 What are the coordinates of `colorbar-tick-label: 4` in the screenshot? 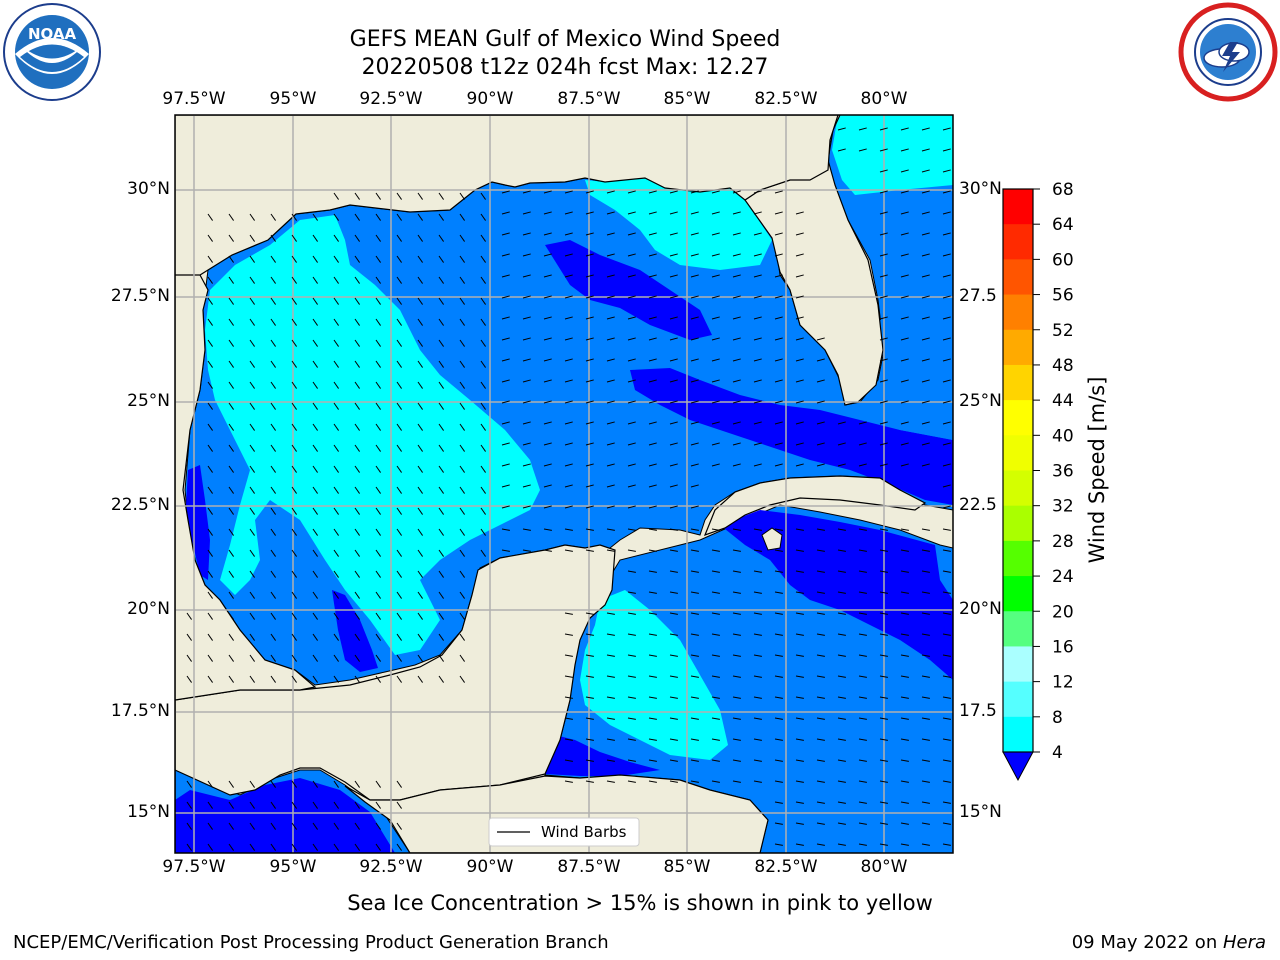 It's located at (1057, 753).